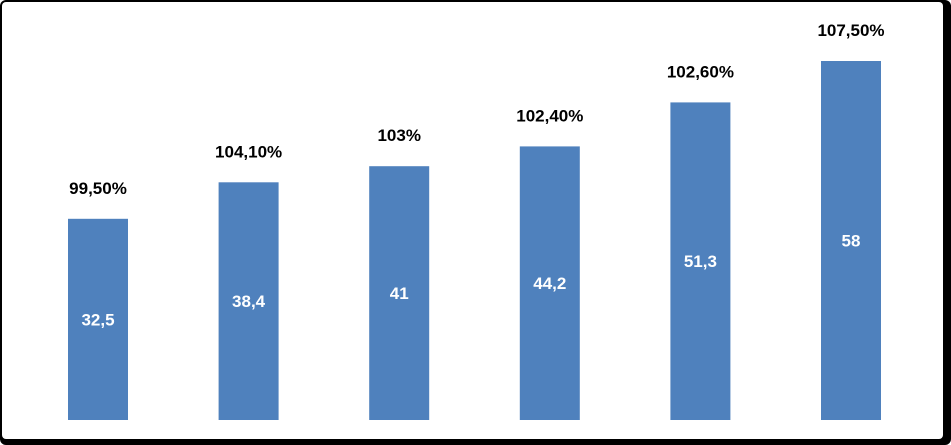 Image resolution: width=951 pixels, height=445 pixels. I want to click on percent-label-2: 104,10%, so click(248, 151).